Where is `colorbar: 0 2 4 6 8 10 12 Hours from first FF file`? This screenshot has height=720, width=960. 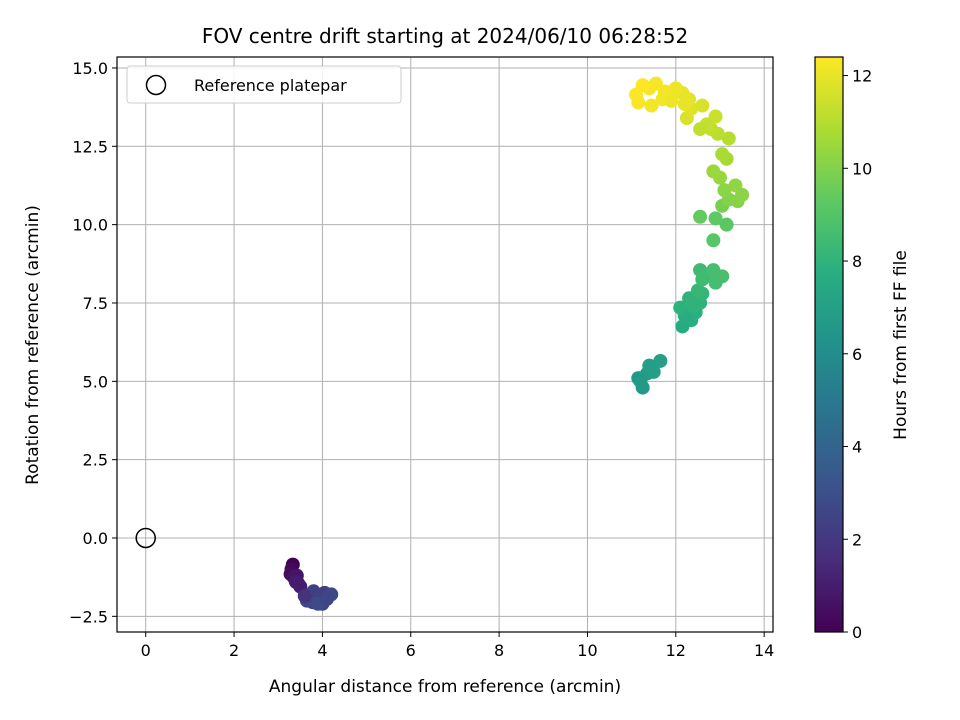
colorbar: 0 2 4 6 8 10 12 Hours from first FF file is located at coordinates (862, 349).